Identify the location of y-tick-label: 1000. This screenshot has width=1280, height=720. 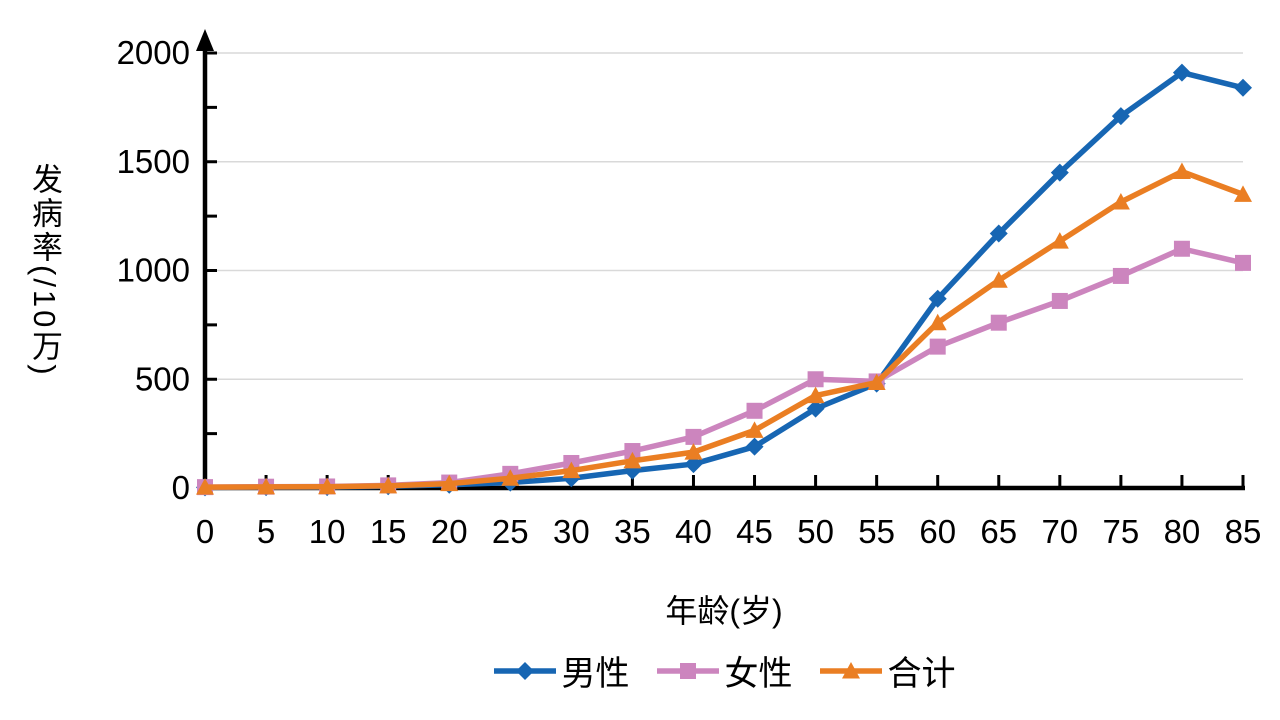
(153, 270).